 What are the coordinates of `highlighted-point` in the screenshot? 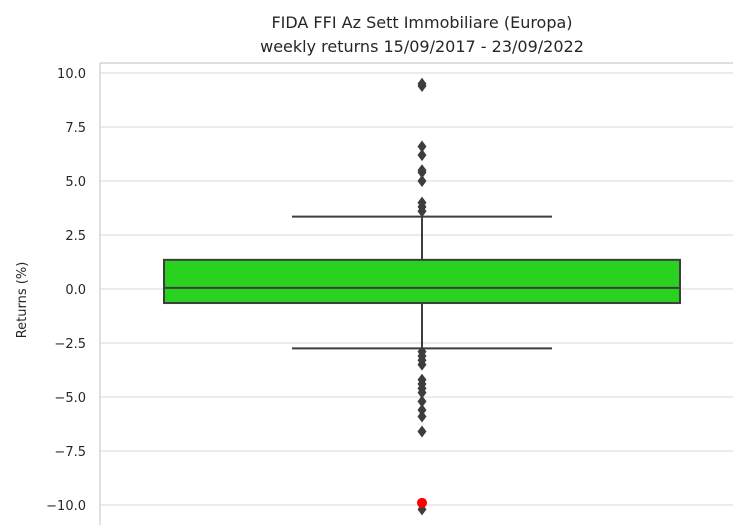 It's located at (422, 502).